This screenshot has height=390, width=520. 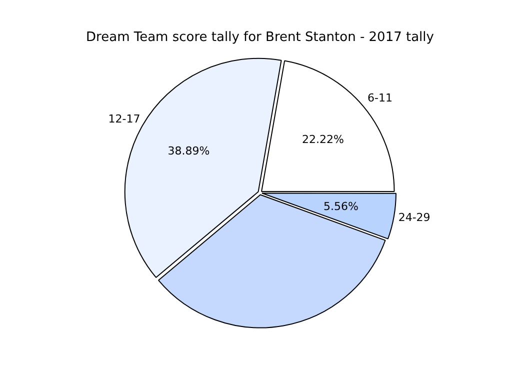 What do you see at coordinates (260, 38) in the screenshot?
I see `chart-title: Dream Team score tally for Brent Stanton - 2017 tally` at bounding box center [260, 38].